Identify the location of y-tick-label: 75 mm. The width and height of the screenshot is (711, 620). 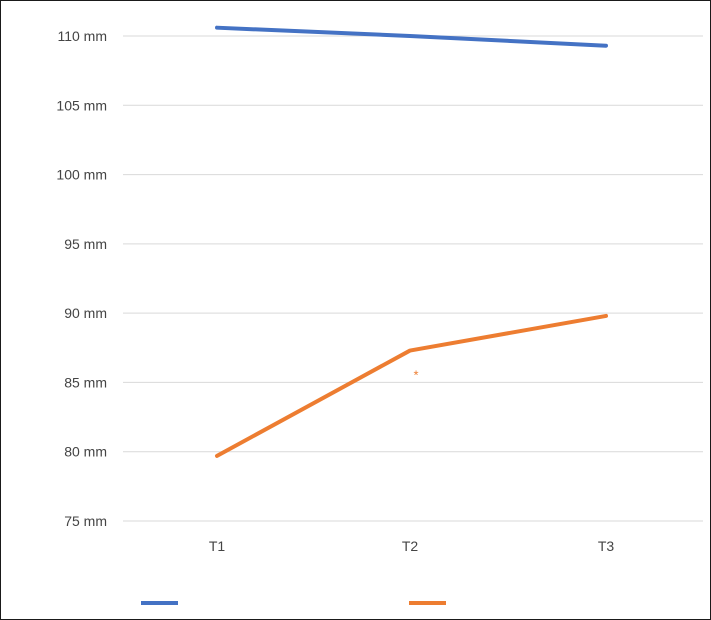
(85, 521).